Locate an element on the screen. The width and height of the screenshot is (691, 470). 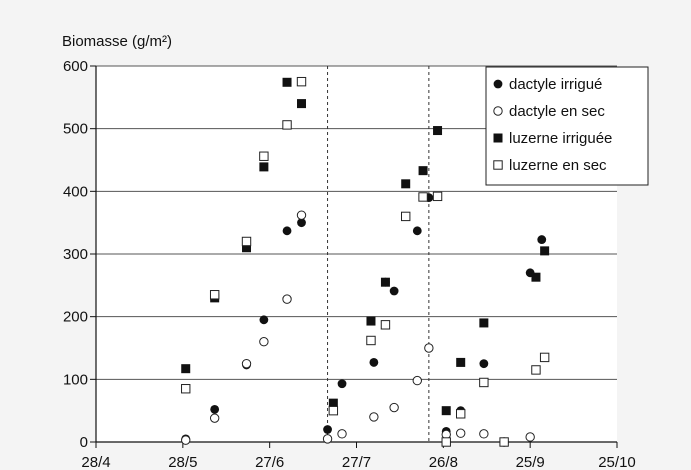
y-tick-label: 300 is located at coordinates (75, 254).